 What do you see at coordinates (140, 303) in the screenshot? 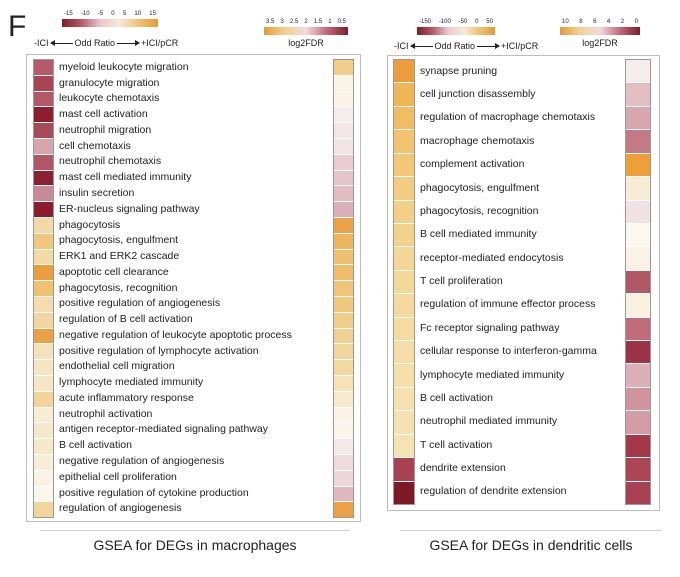
I see `term-label: positive regulation of angiogenesis` at bounding box center [140, 303].